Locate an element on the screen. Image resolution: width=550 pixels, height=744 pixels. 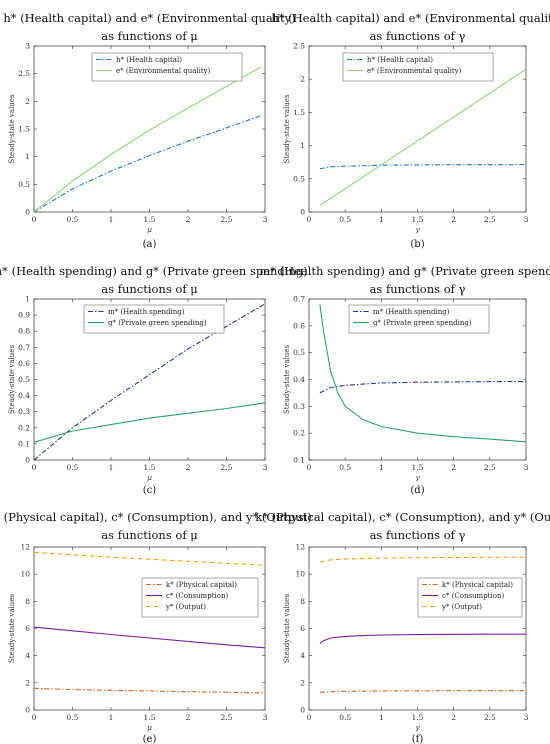
y-tick-label: 0.2 is located at coordinates (24, 427).